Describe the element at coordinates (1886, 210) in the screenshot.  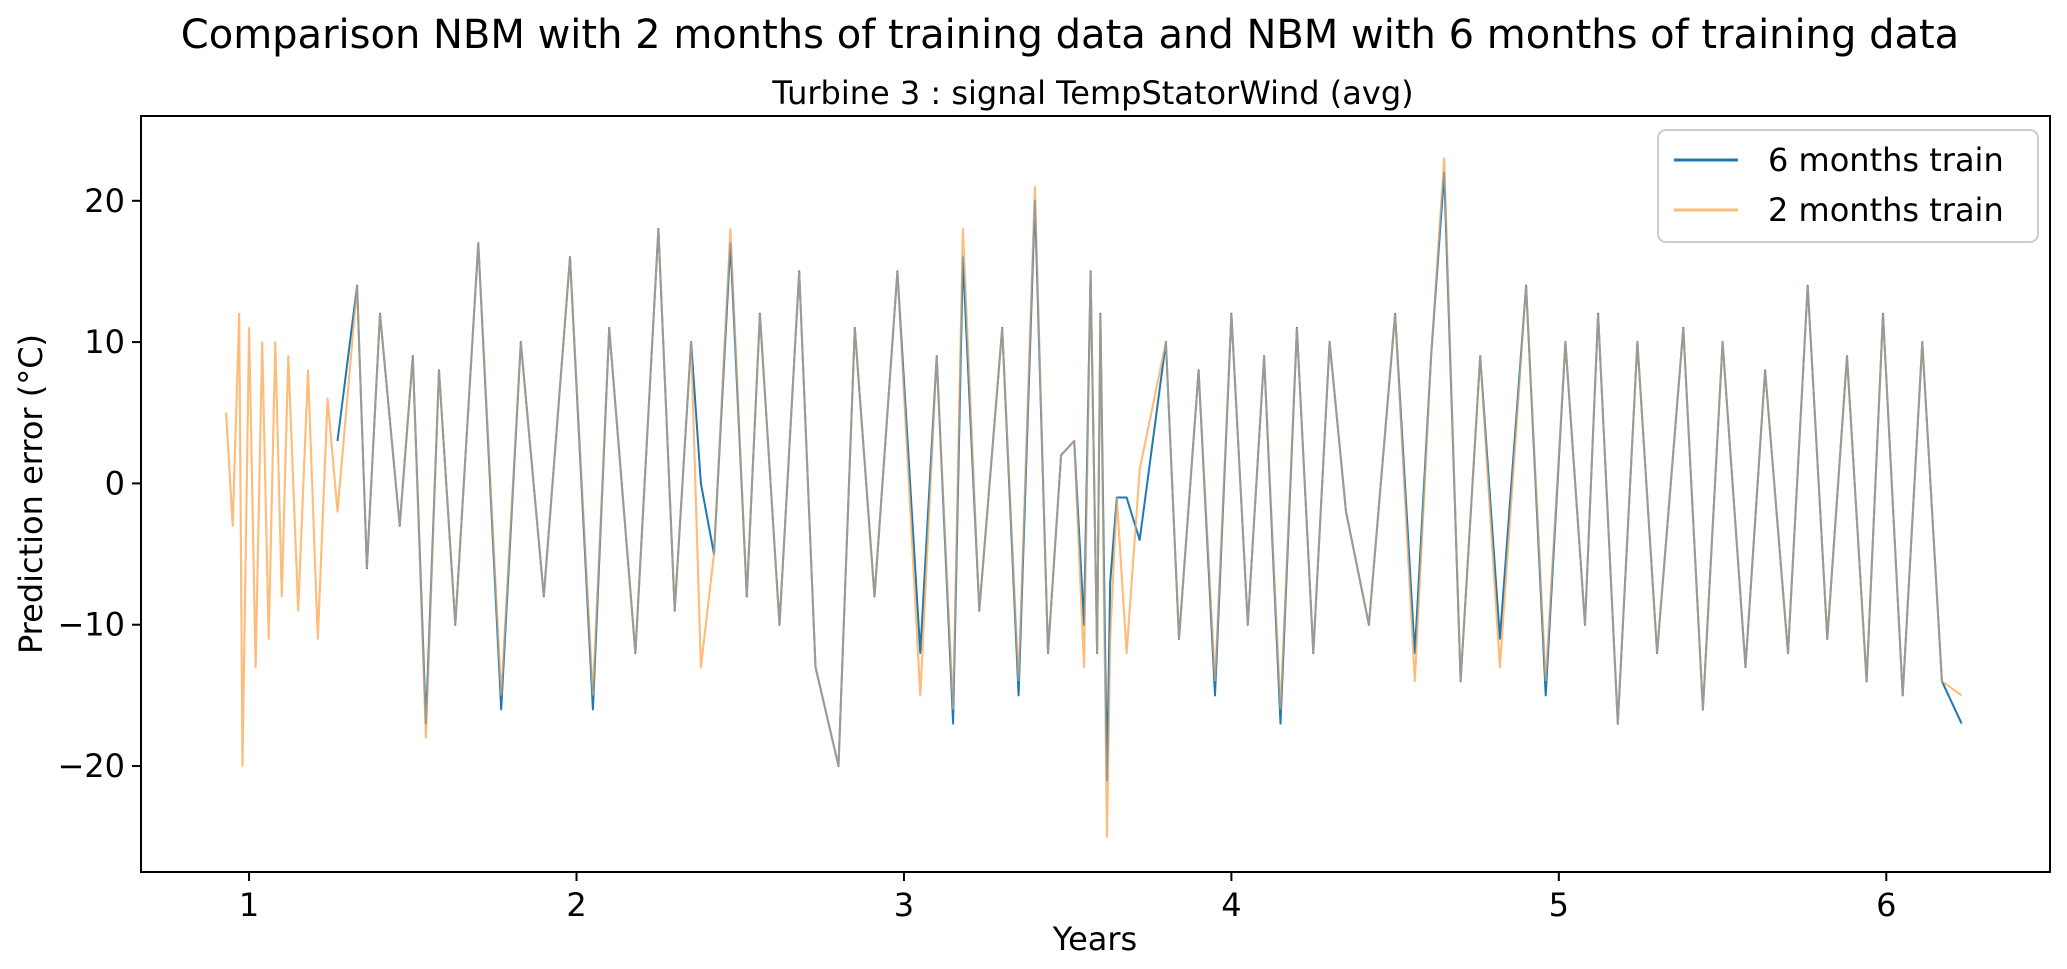
I see `legend-label-2-months-train: 2 months train` at that location.